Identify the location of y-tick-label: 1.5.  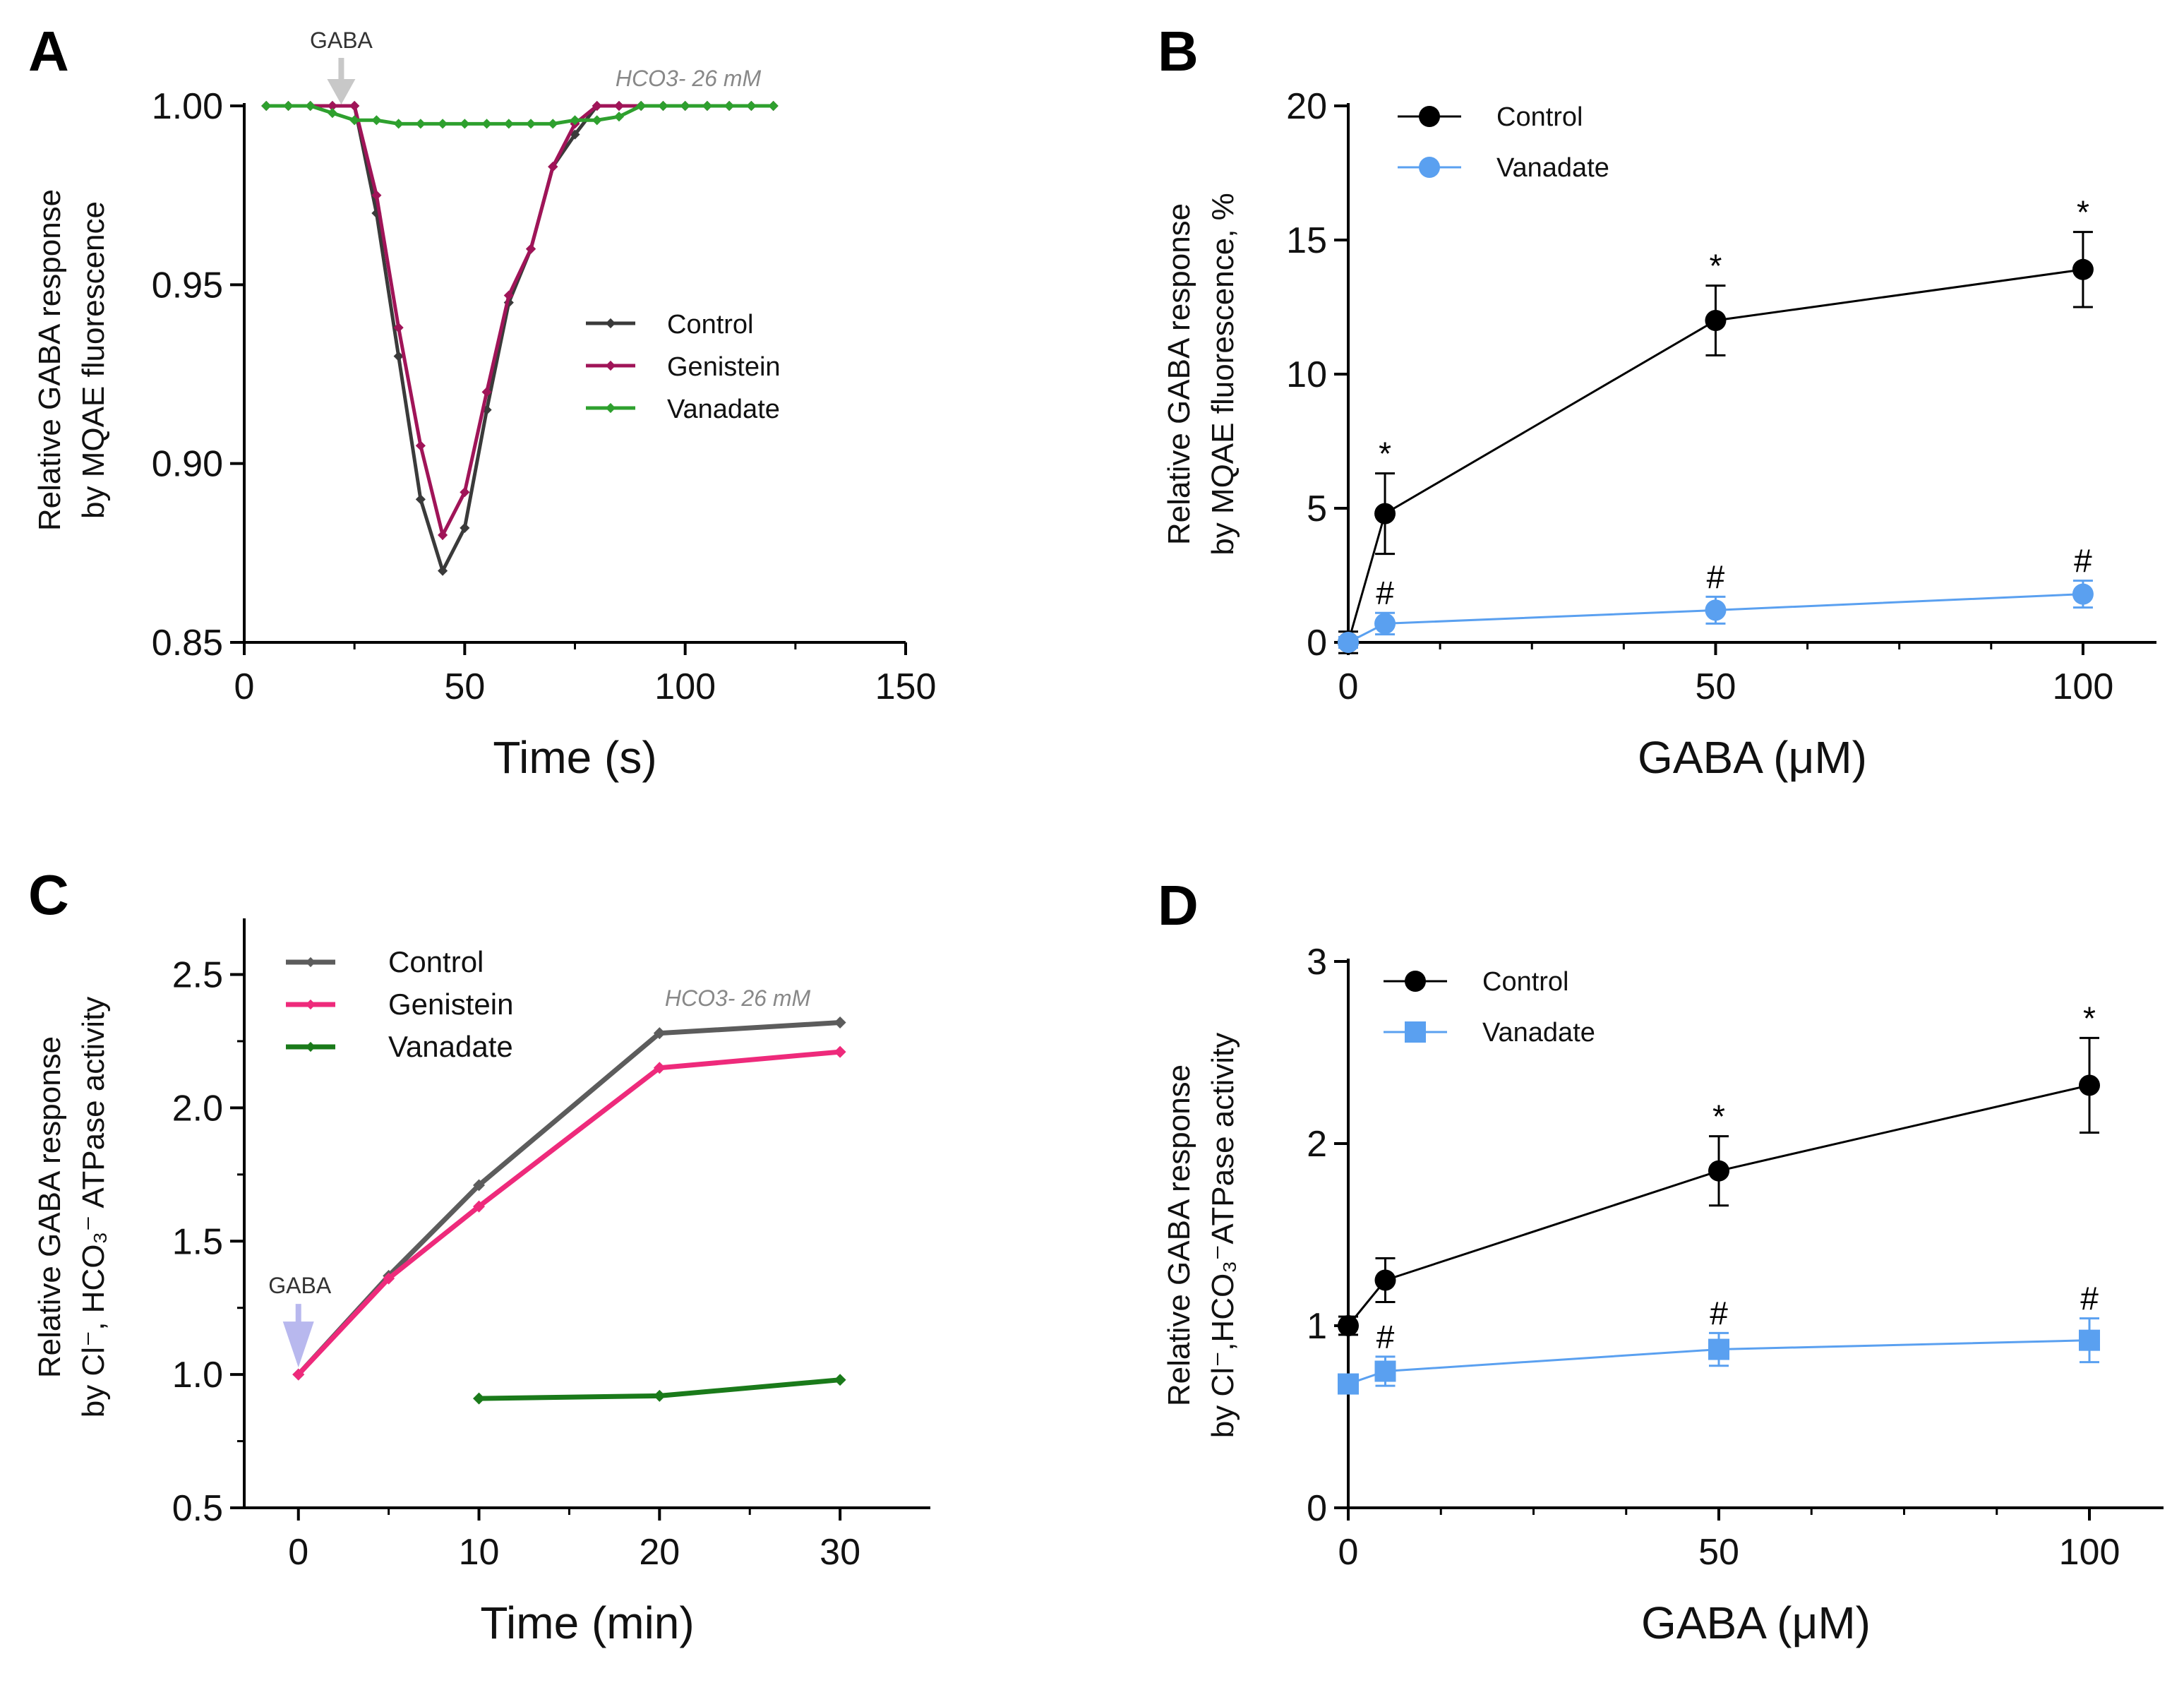
(198, 1241).